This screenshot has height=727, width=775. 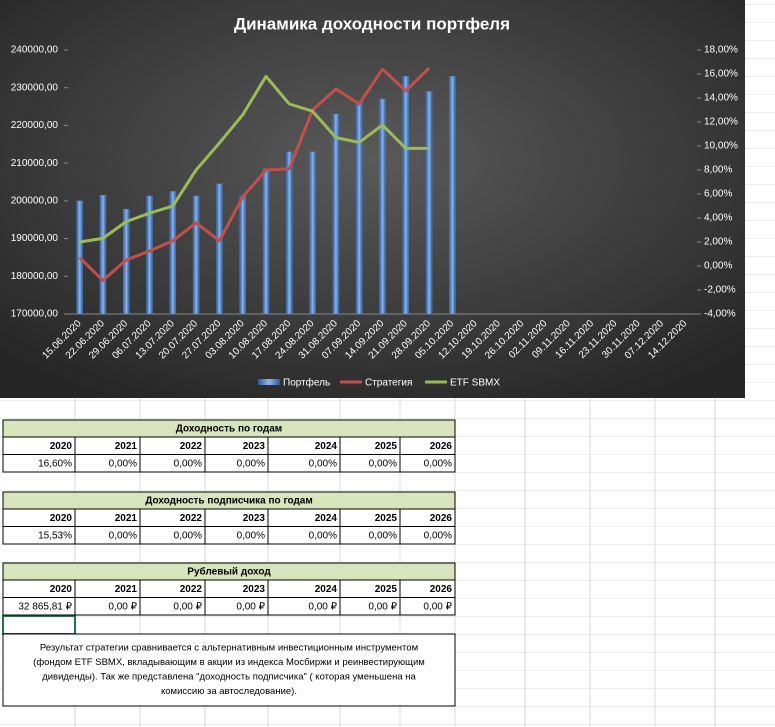 I want to click on y2-tick-label: 16,00%, so click(x=721, y=74).